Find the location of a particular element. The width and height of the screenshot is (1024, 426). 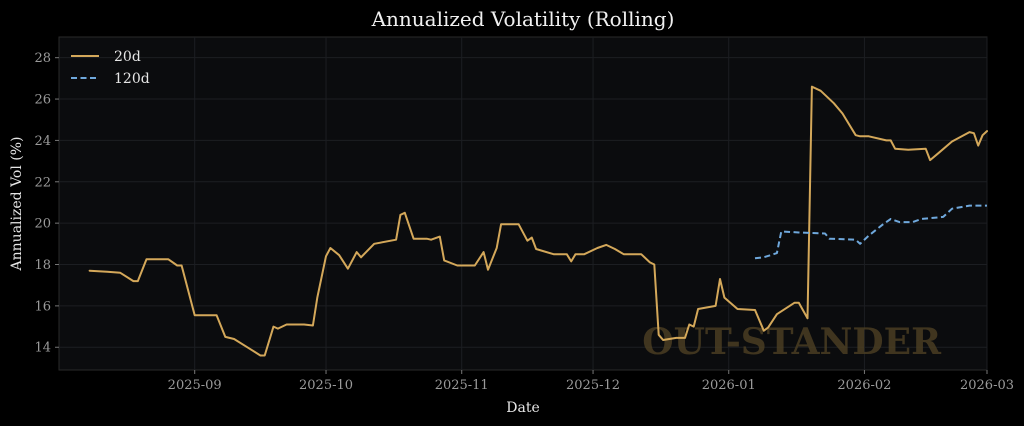

y-tick-label: 26 is located at coordinates (42, 100).